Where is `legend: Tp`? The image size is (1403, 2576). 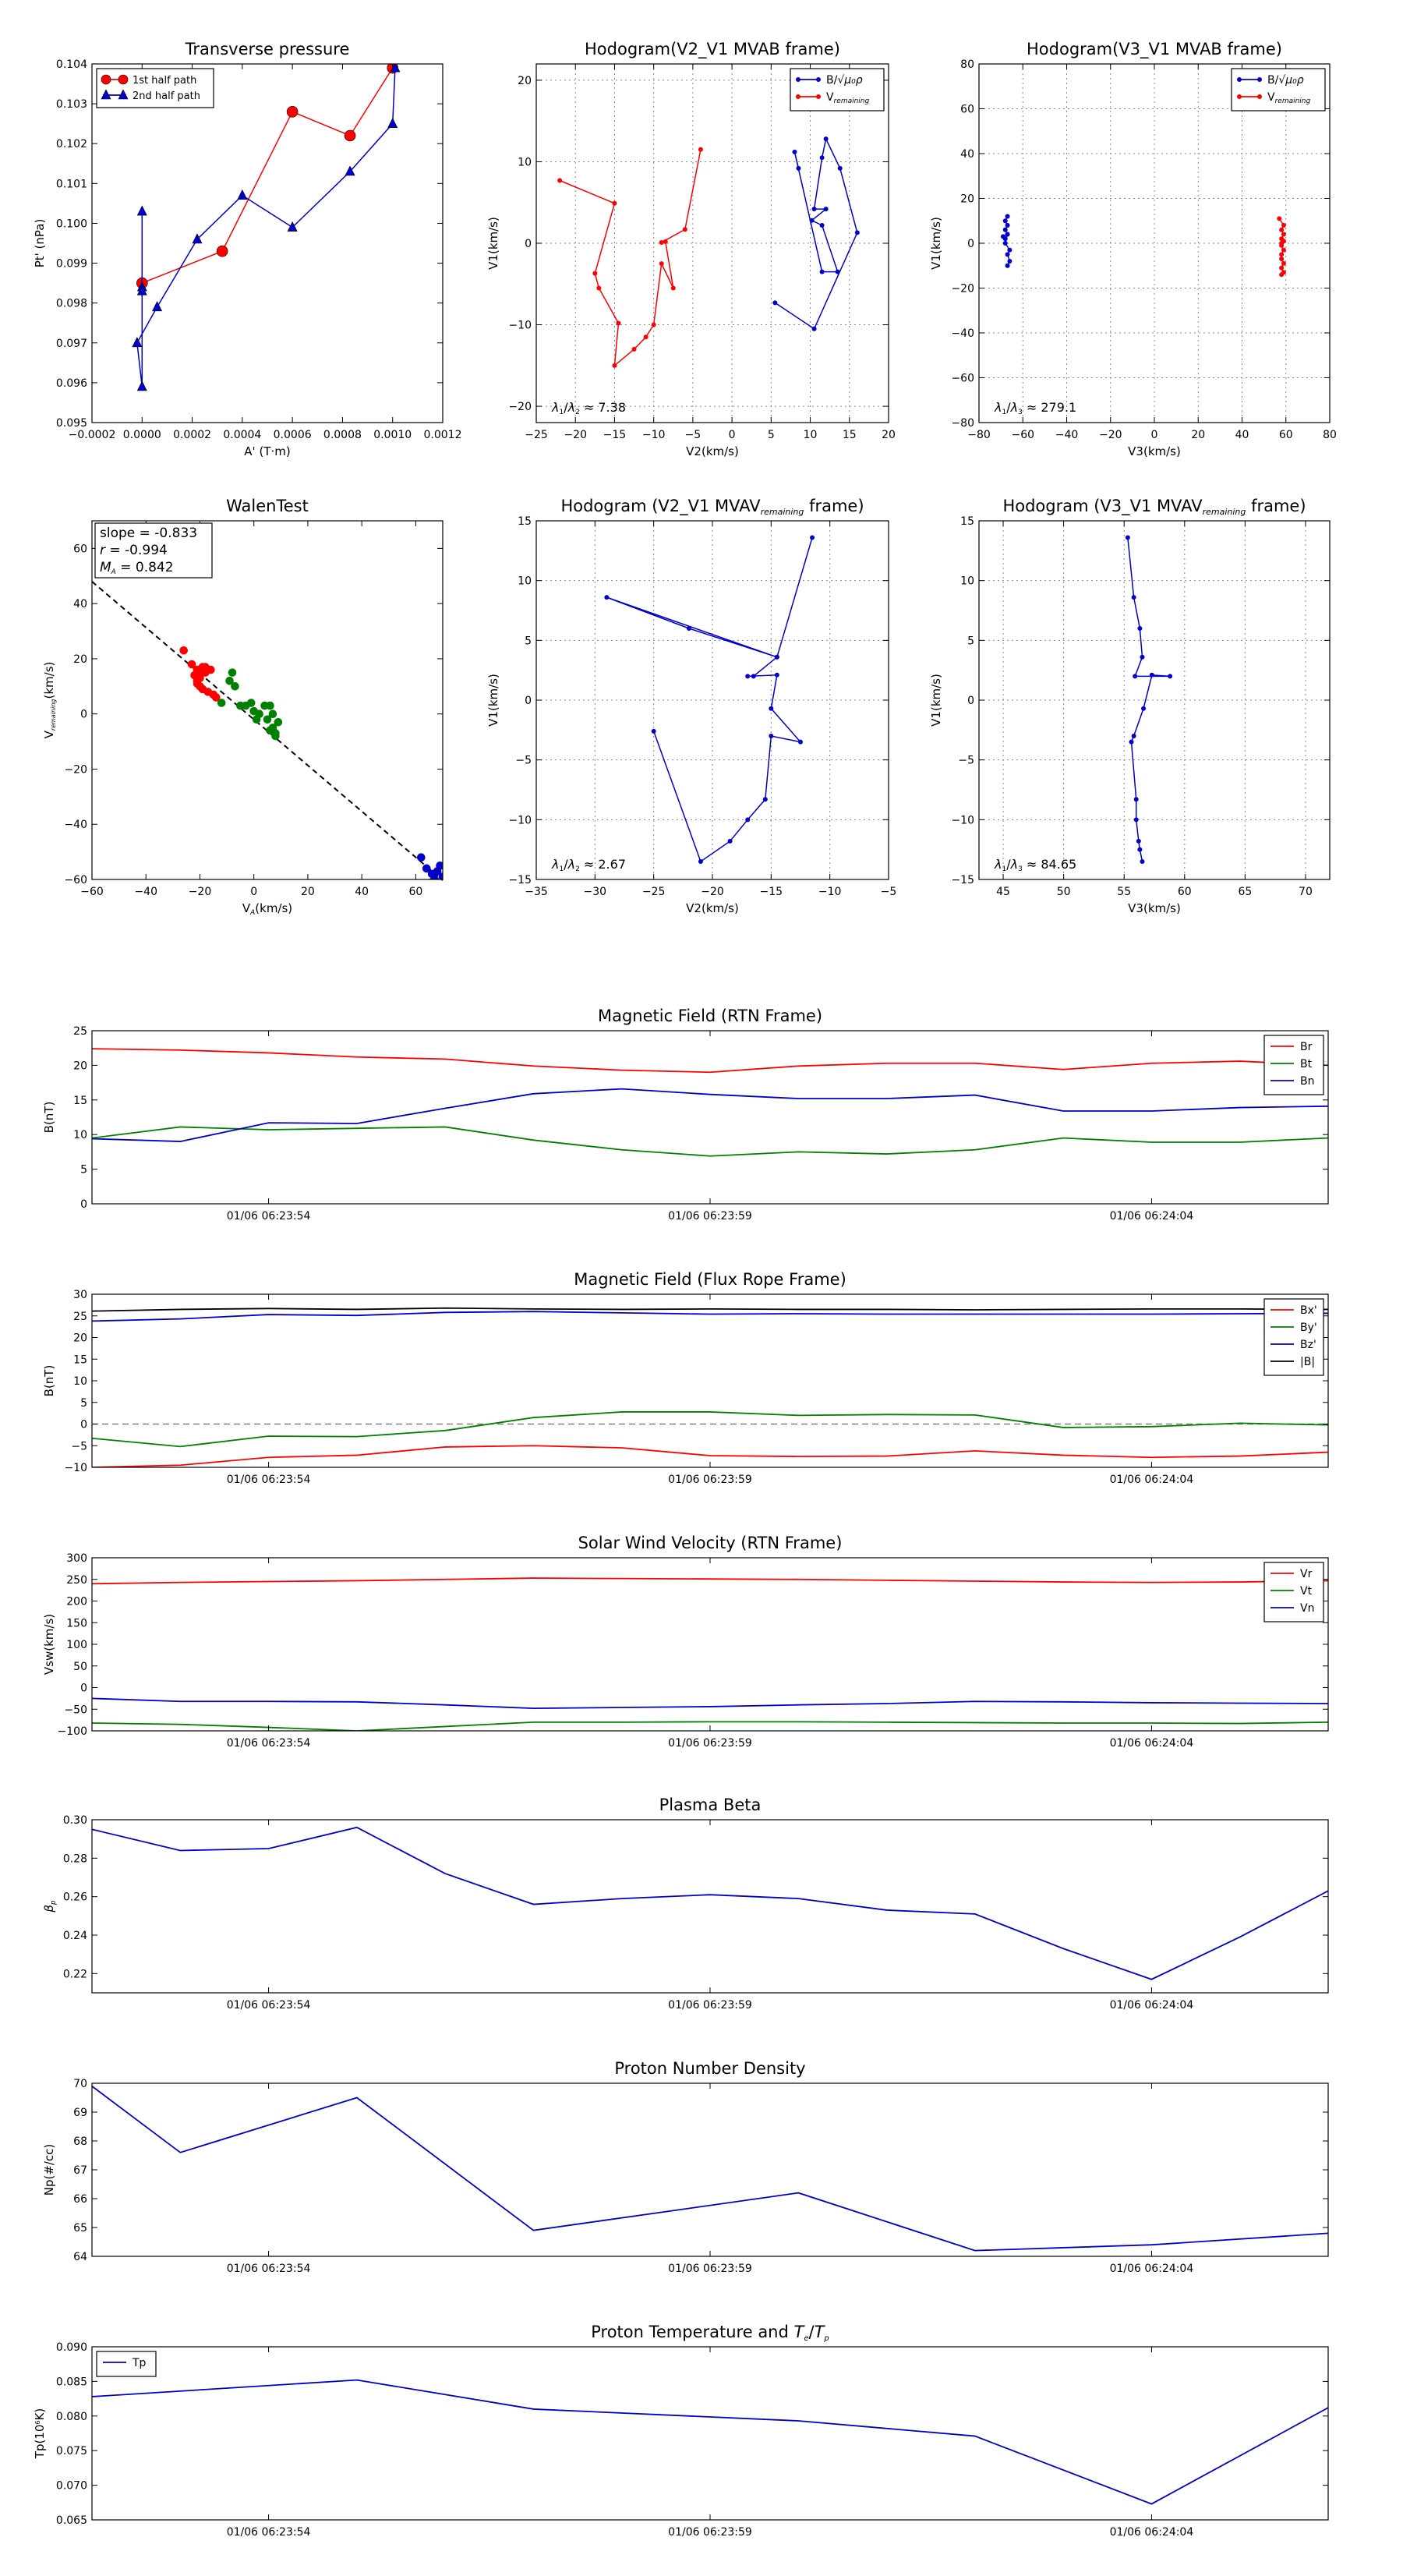
legend: Tp is located at coordinates (126, 2364).